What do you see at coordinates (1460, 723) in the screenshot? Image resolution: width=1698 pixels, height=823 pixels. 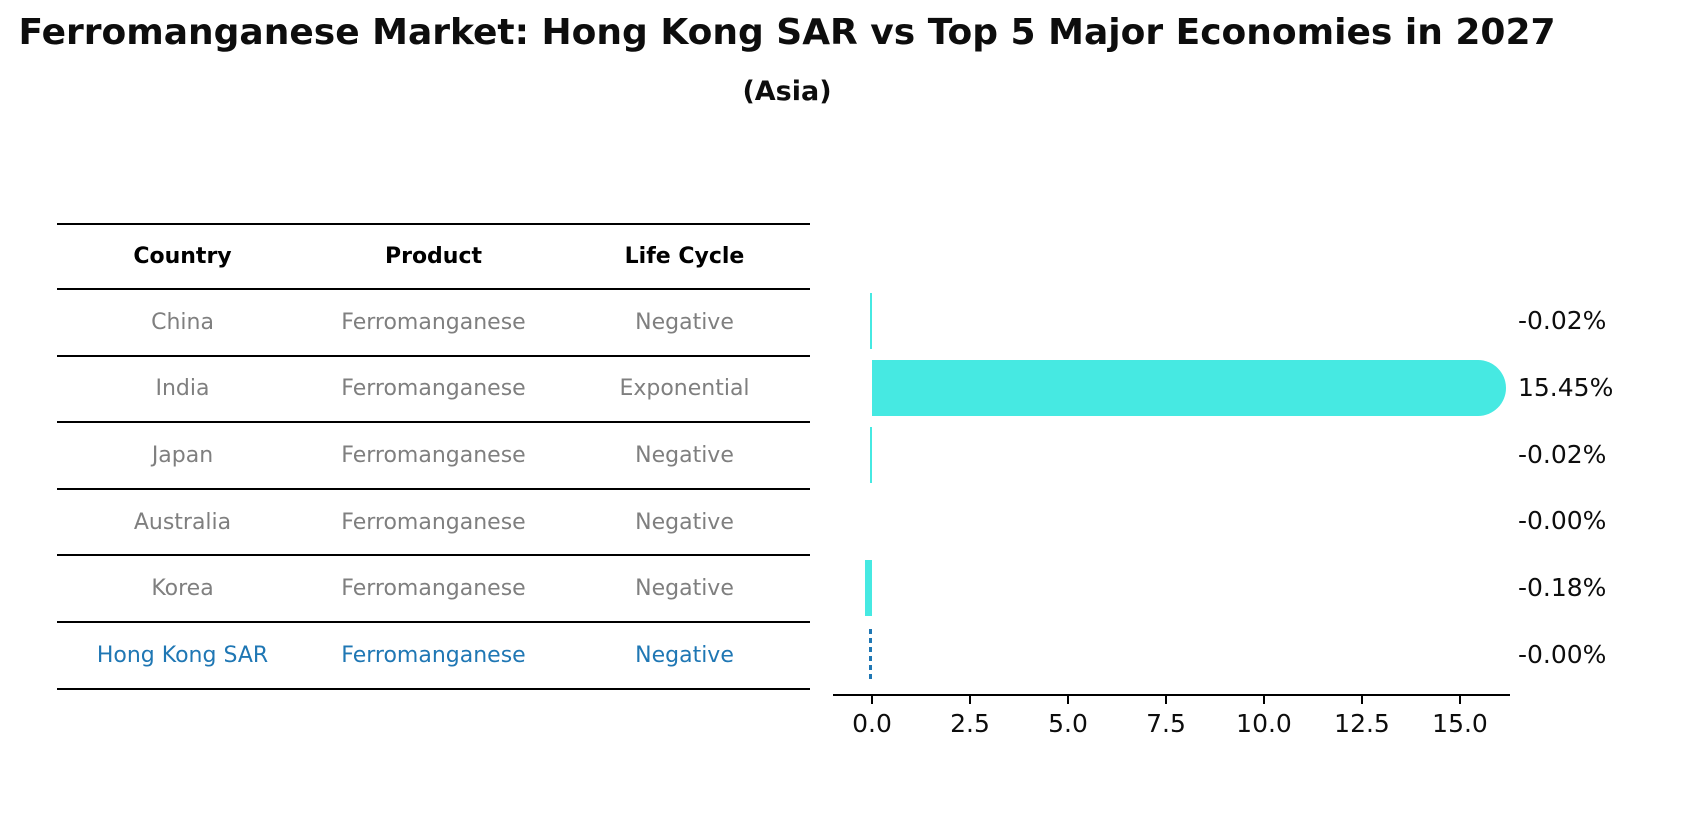 I see `x-tick-label: 15.0` at bounding box center [1460, 723].